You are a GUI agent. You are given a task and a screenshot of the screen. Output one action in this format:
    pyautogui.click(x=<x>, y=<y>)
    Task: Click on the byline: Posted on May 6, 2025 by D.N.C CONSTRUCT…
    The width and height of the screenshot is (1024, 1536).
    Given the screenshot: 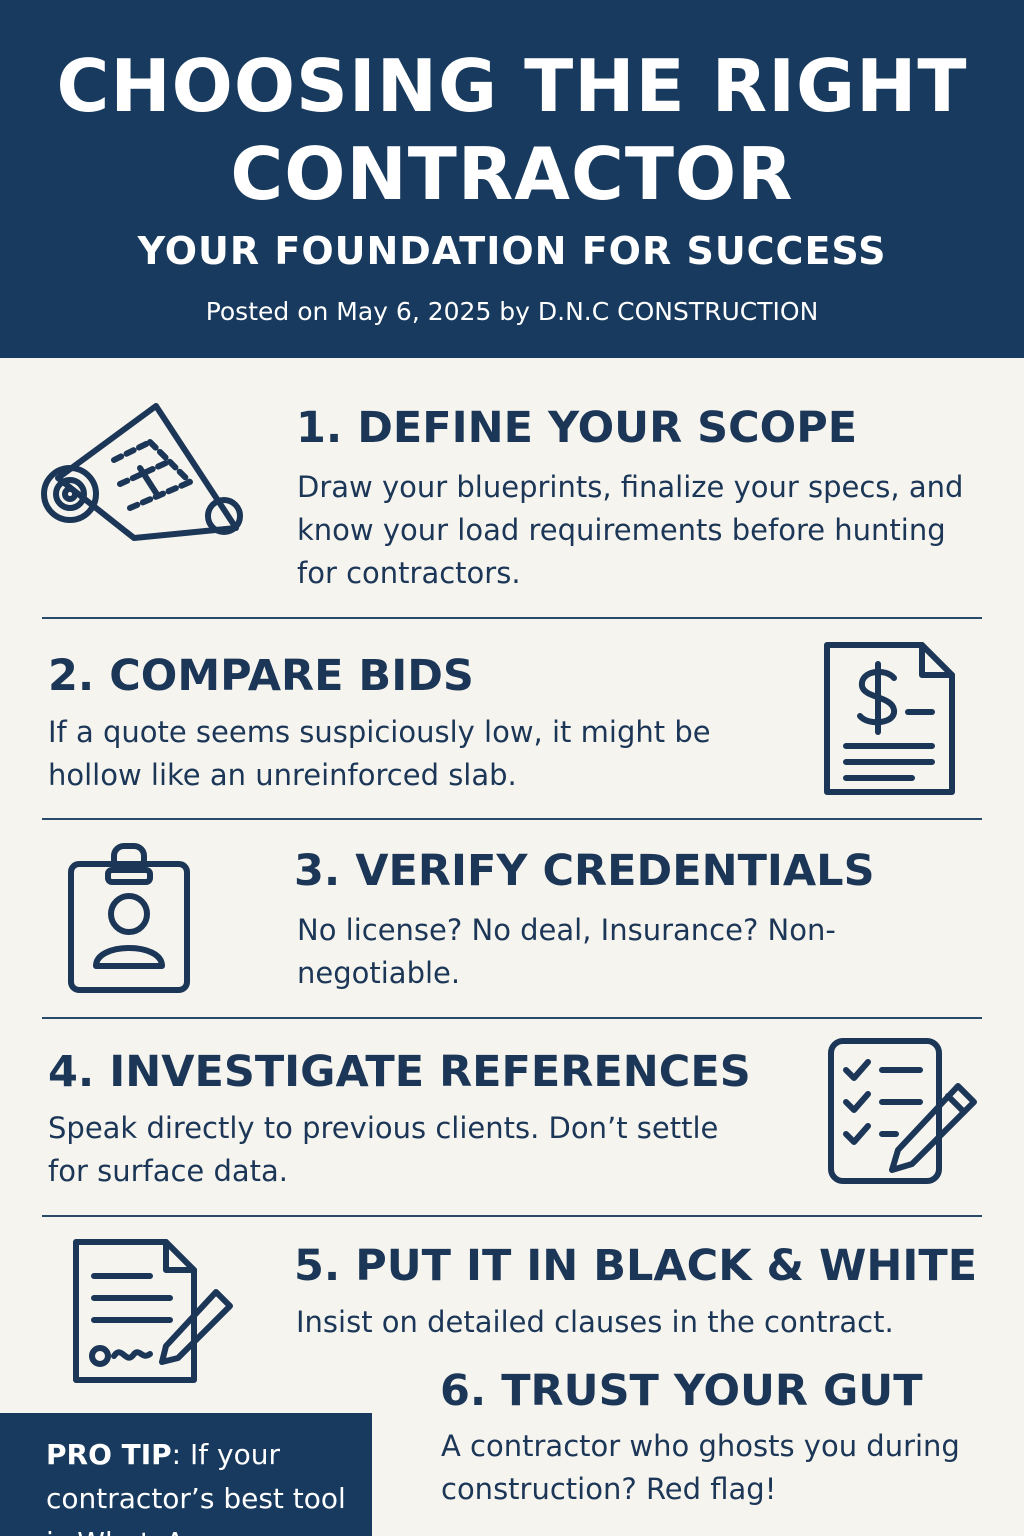 What is the action you would take?
    pyautogui.click(x=512, y=311)
    